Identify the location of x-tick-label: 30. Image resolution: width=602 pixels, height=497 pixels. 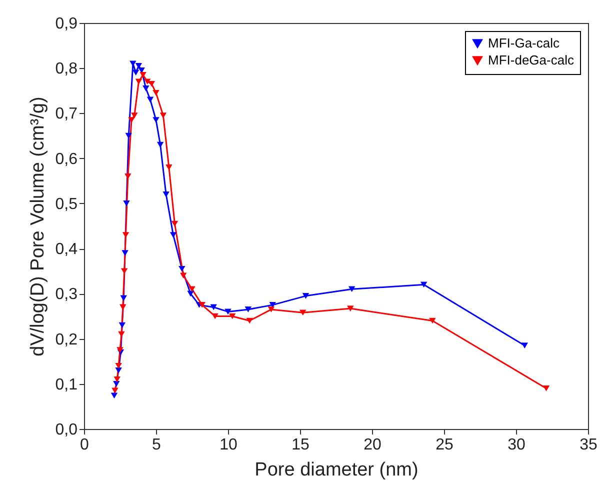
(517, 445).